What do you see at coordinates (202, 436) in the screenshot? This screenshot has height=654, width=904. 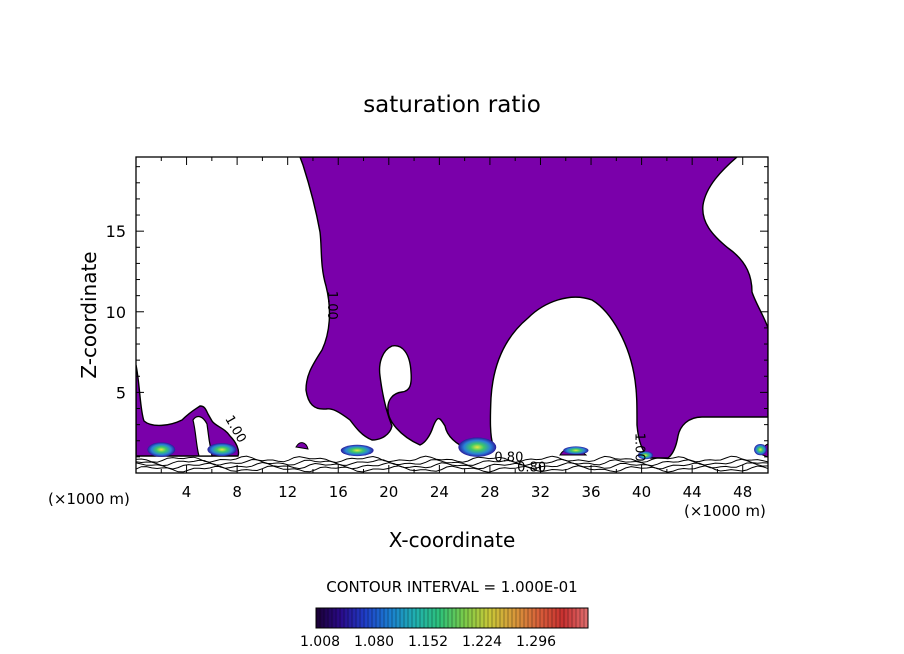 I see `dry-pocket-left` at bounding box center [202, 436].